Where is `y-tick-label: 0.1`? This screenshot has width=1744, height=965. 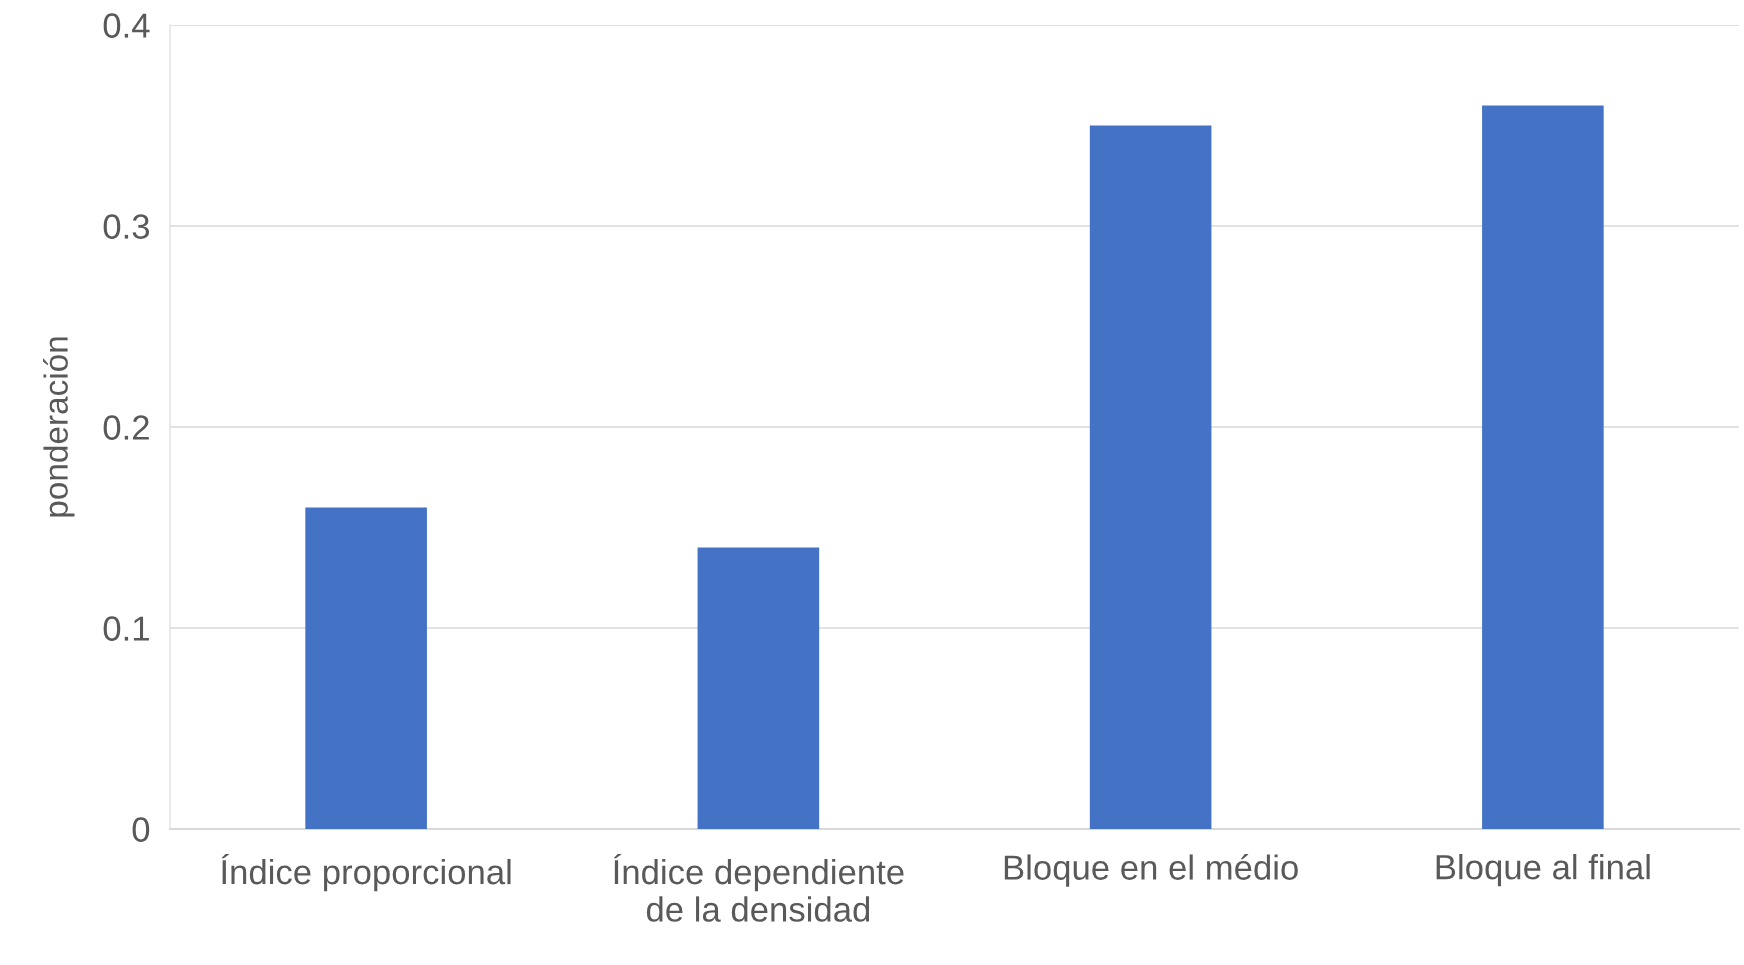 y-tick-label: 0.1 is located at coordinates (126, 628).